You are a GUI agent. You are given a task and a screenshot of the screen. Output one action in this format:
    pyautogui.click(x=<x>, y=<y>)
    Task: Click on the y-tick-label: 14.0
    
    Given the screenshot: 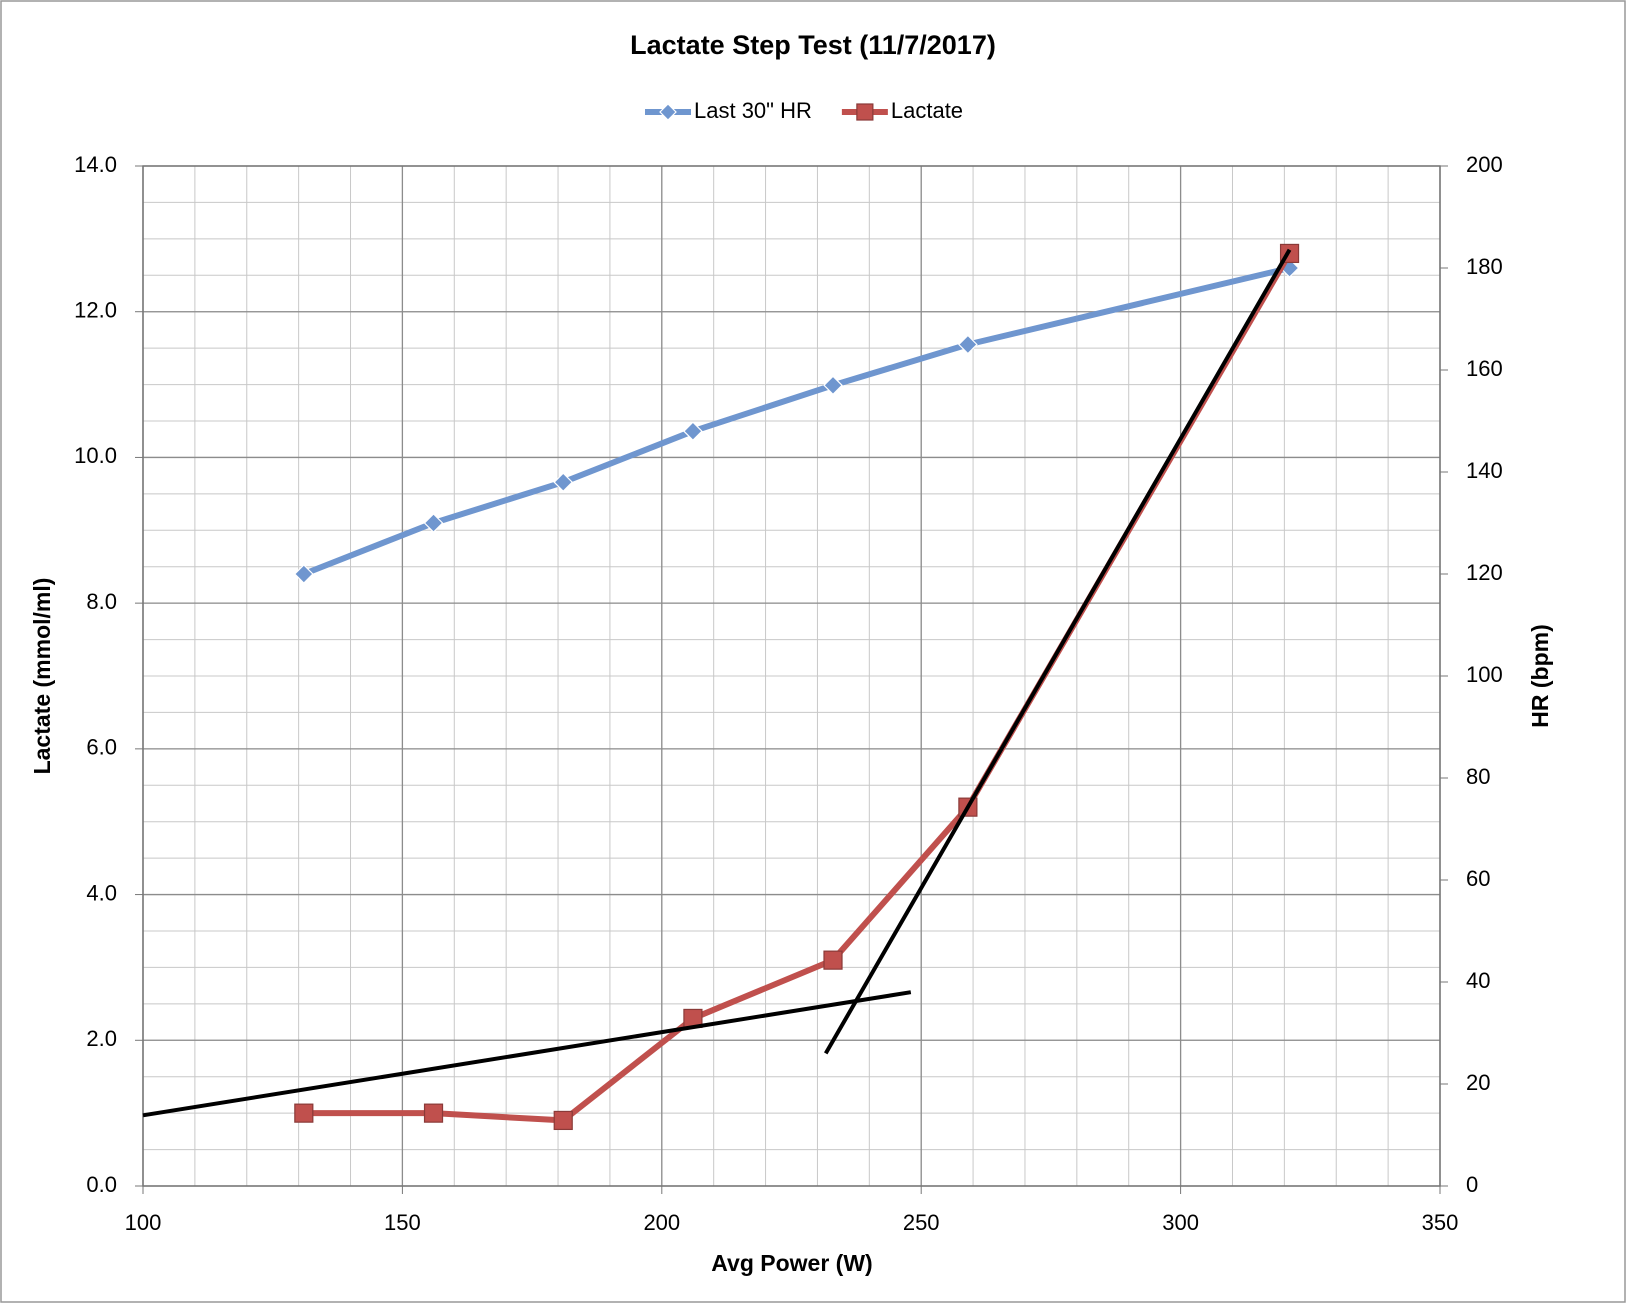 What is the action you would take?
    pyautogui.click(x=95, y=164)
    